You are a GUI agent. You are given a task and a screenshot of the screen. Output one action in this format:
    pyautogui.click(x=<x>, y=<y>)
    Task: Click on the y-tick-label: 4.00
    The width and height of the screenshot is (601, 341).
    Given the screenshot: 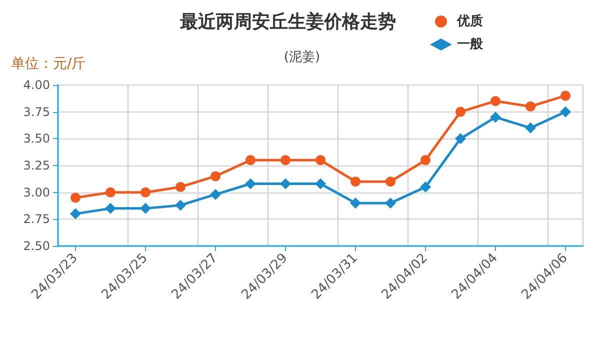 What is the action you would take?
    pyautogui.click(x=36, y=85)
    